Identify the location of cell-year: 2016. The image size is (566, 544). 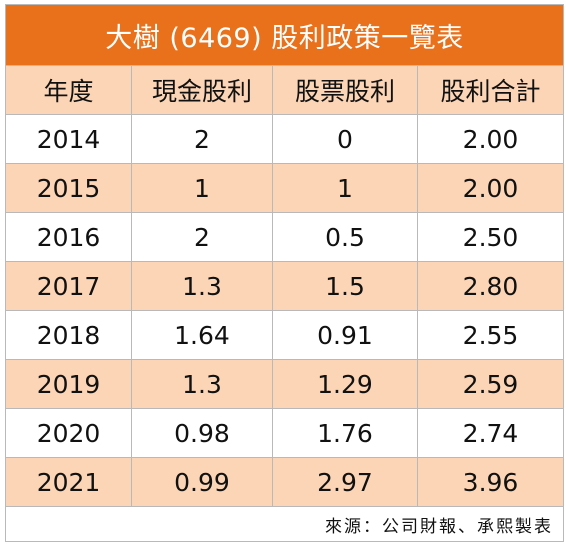
(68, 237).